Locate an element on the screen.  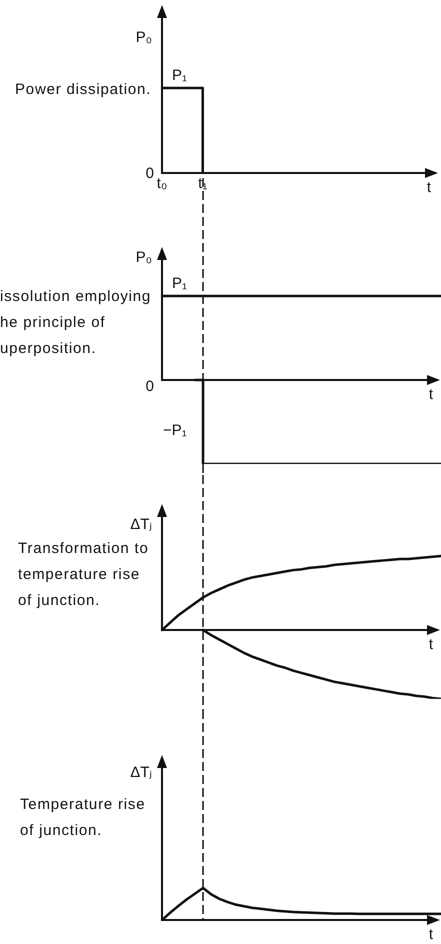
text: issolution employing he principle of uperposition. is located at coordinates (76, 323).